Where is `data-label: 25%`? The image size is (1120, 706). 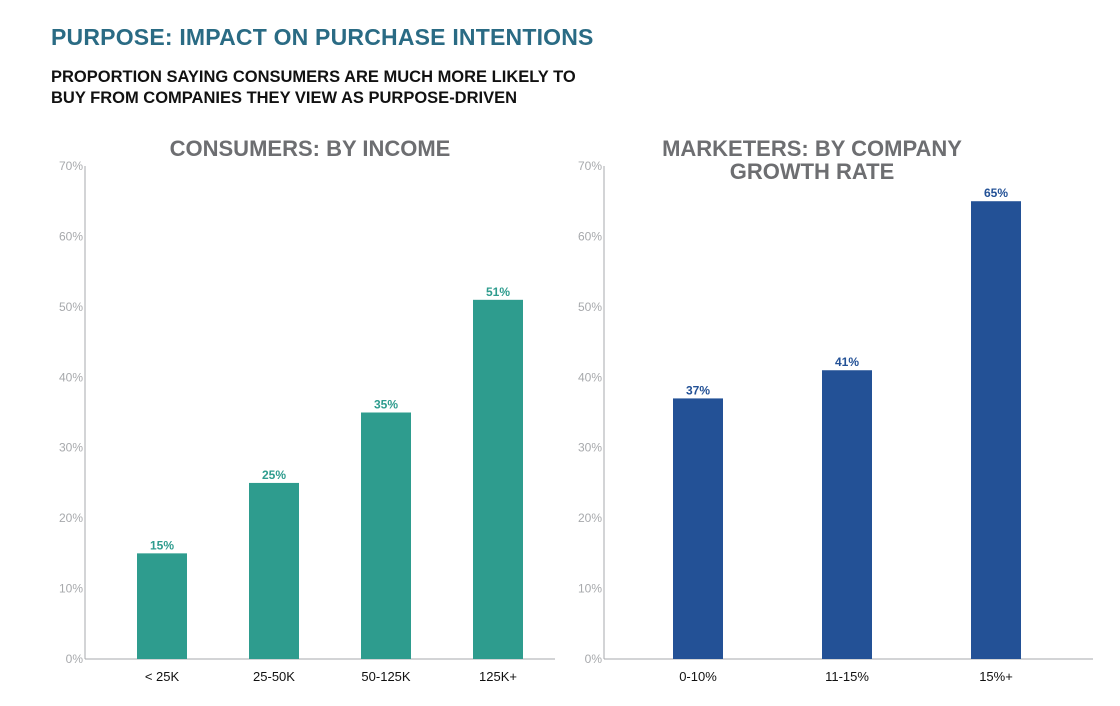 data-label: 25% is located at coordinates (274, 475).